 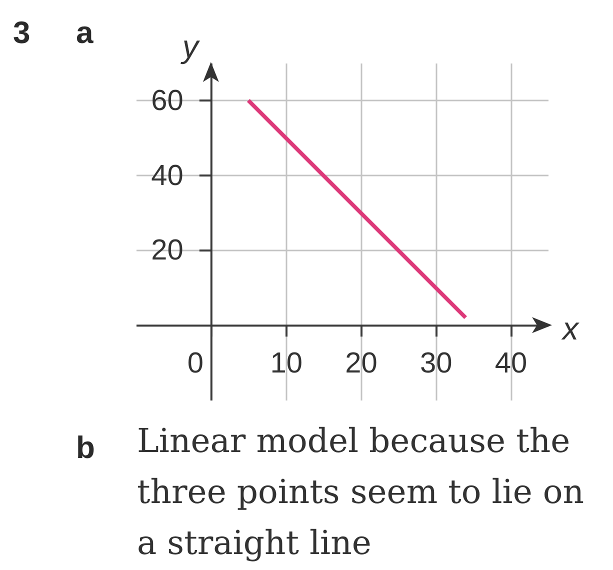 What do you see at coordinates (190, 46) in the screenshot?
I see `y-axis-title: y` at bounding box center [190, 46].